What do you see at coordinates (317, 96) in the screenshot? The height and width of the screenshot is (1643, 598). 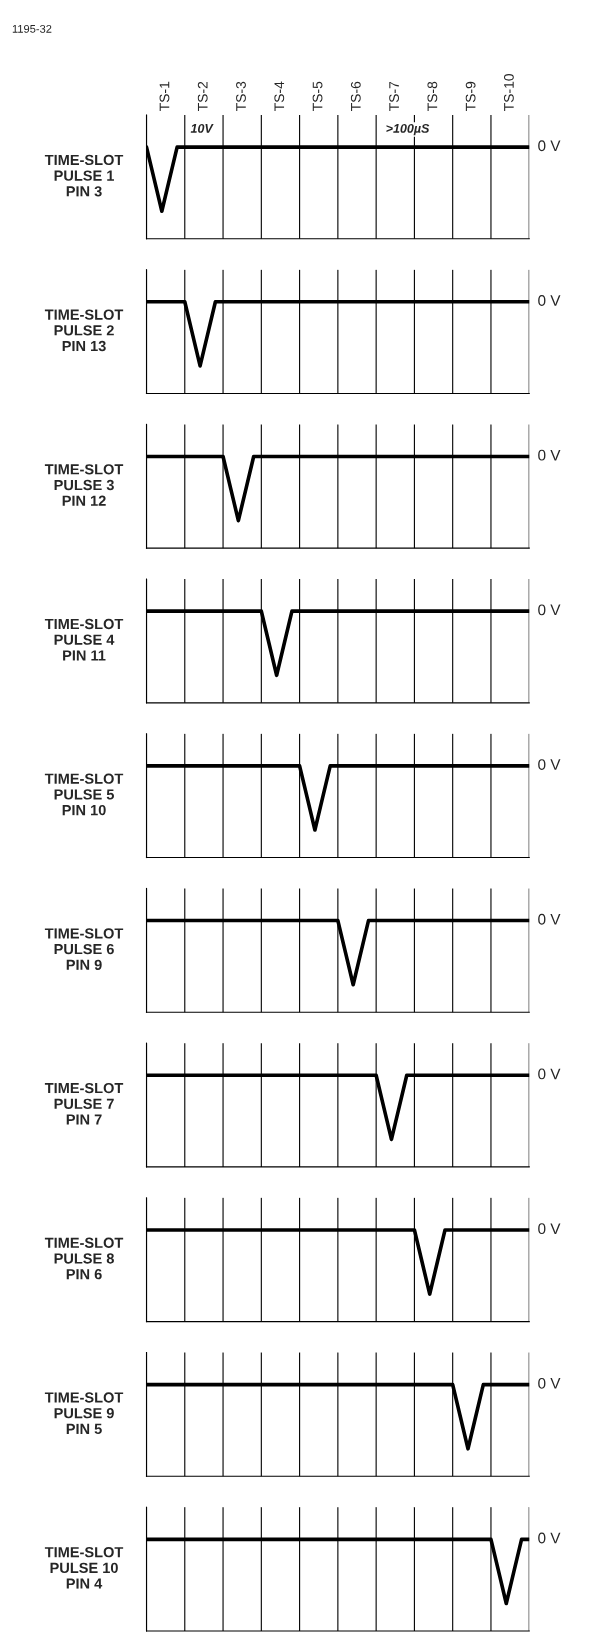 I see `text: TS-5` at bounding box center [317, 96].